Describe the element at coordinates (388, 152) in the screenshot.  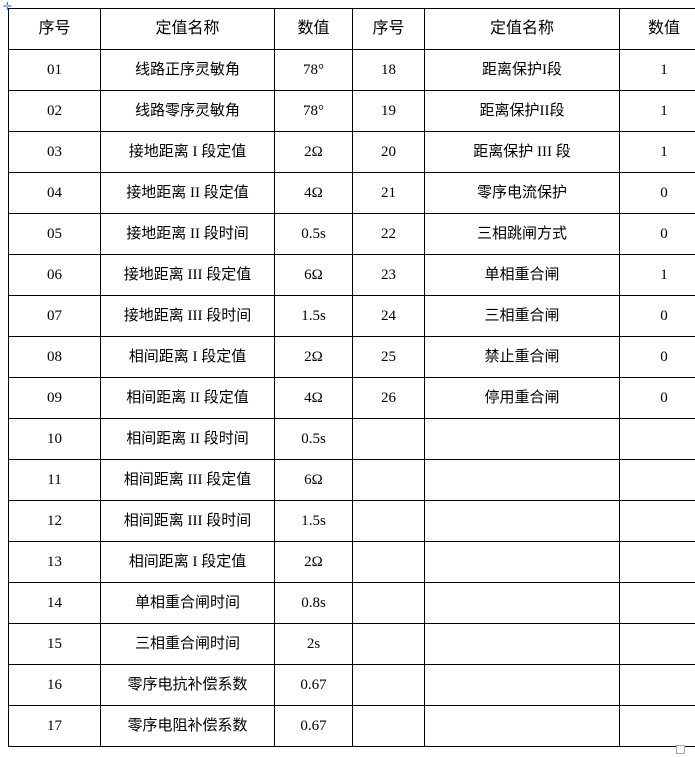
I see `cell-no-right: 20` at that location.